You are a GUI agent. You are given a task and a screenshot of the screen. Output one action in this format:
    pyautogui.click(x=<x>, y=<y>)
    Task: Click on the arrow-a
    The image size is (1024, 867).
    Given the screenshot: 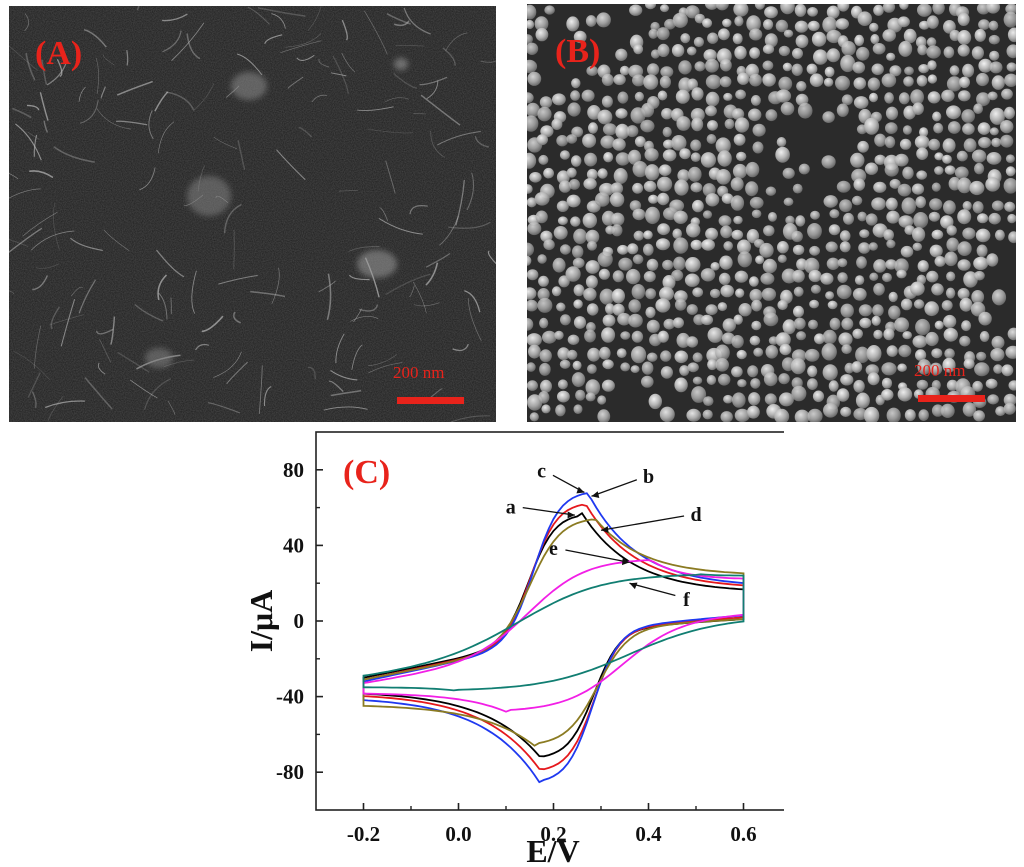 What is the action you would take?
    pyautogui.click(x=548, y=511)
    